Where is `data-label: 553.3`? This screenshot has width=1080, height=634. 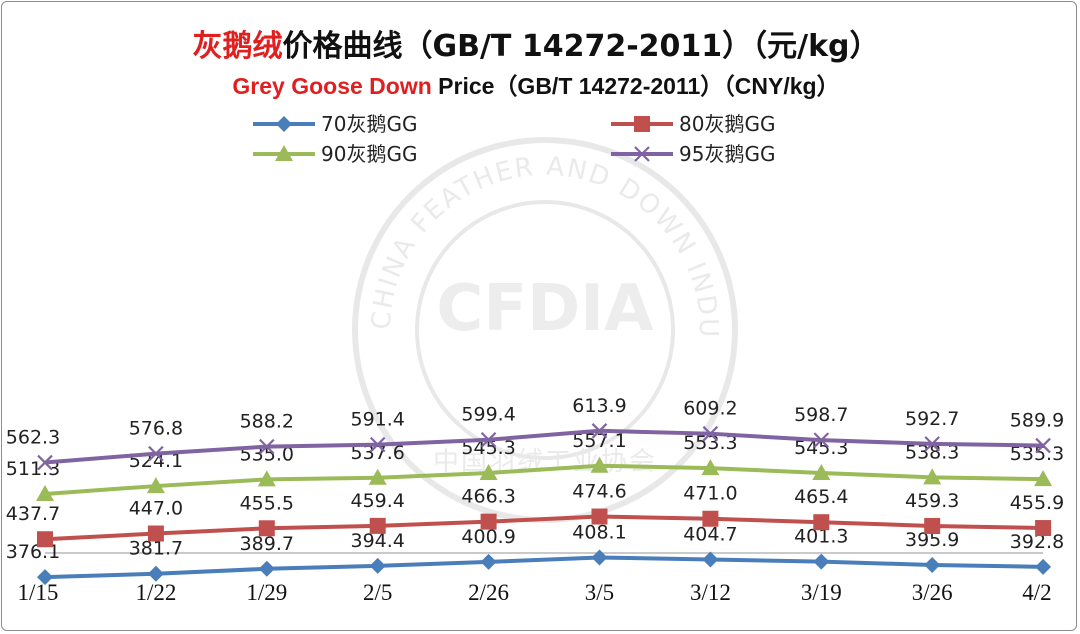 data-label: 553.3 is located at coordinates (710, 443).